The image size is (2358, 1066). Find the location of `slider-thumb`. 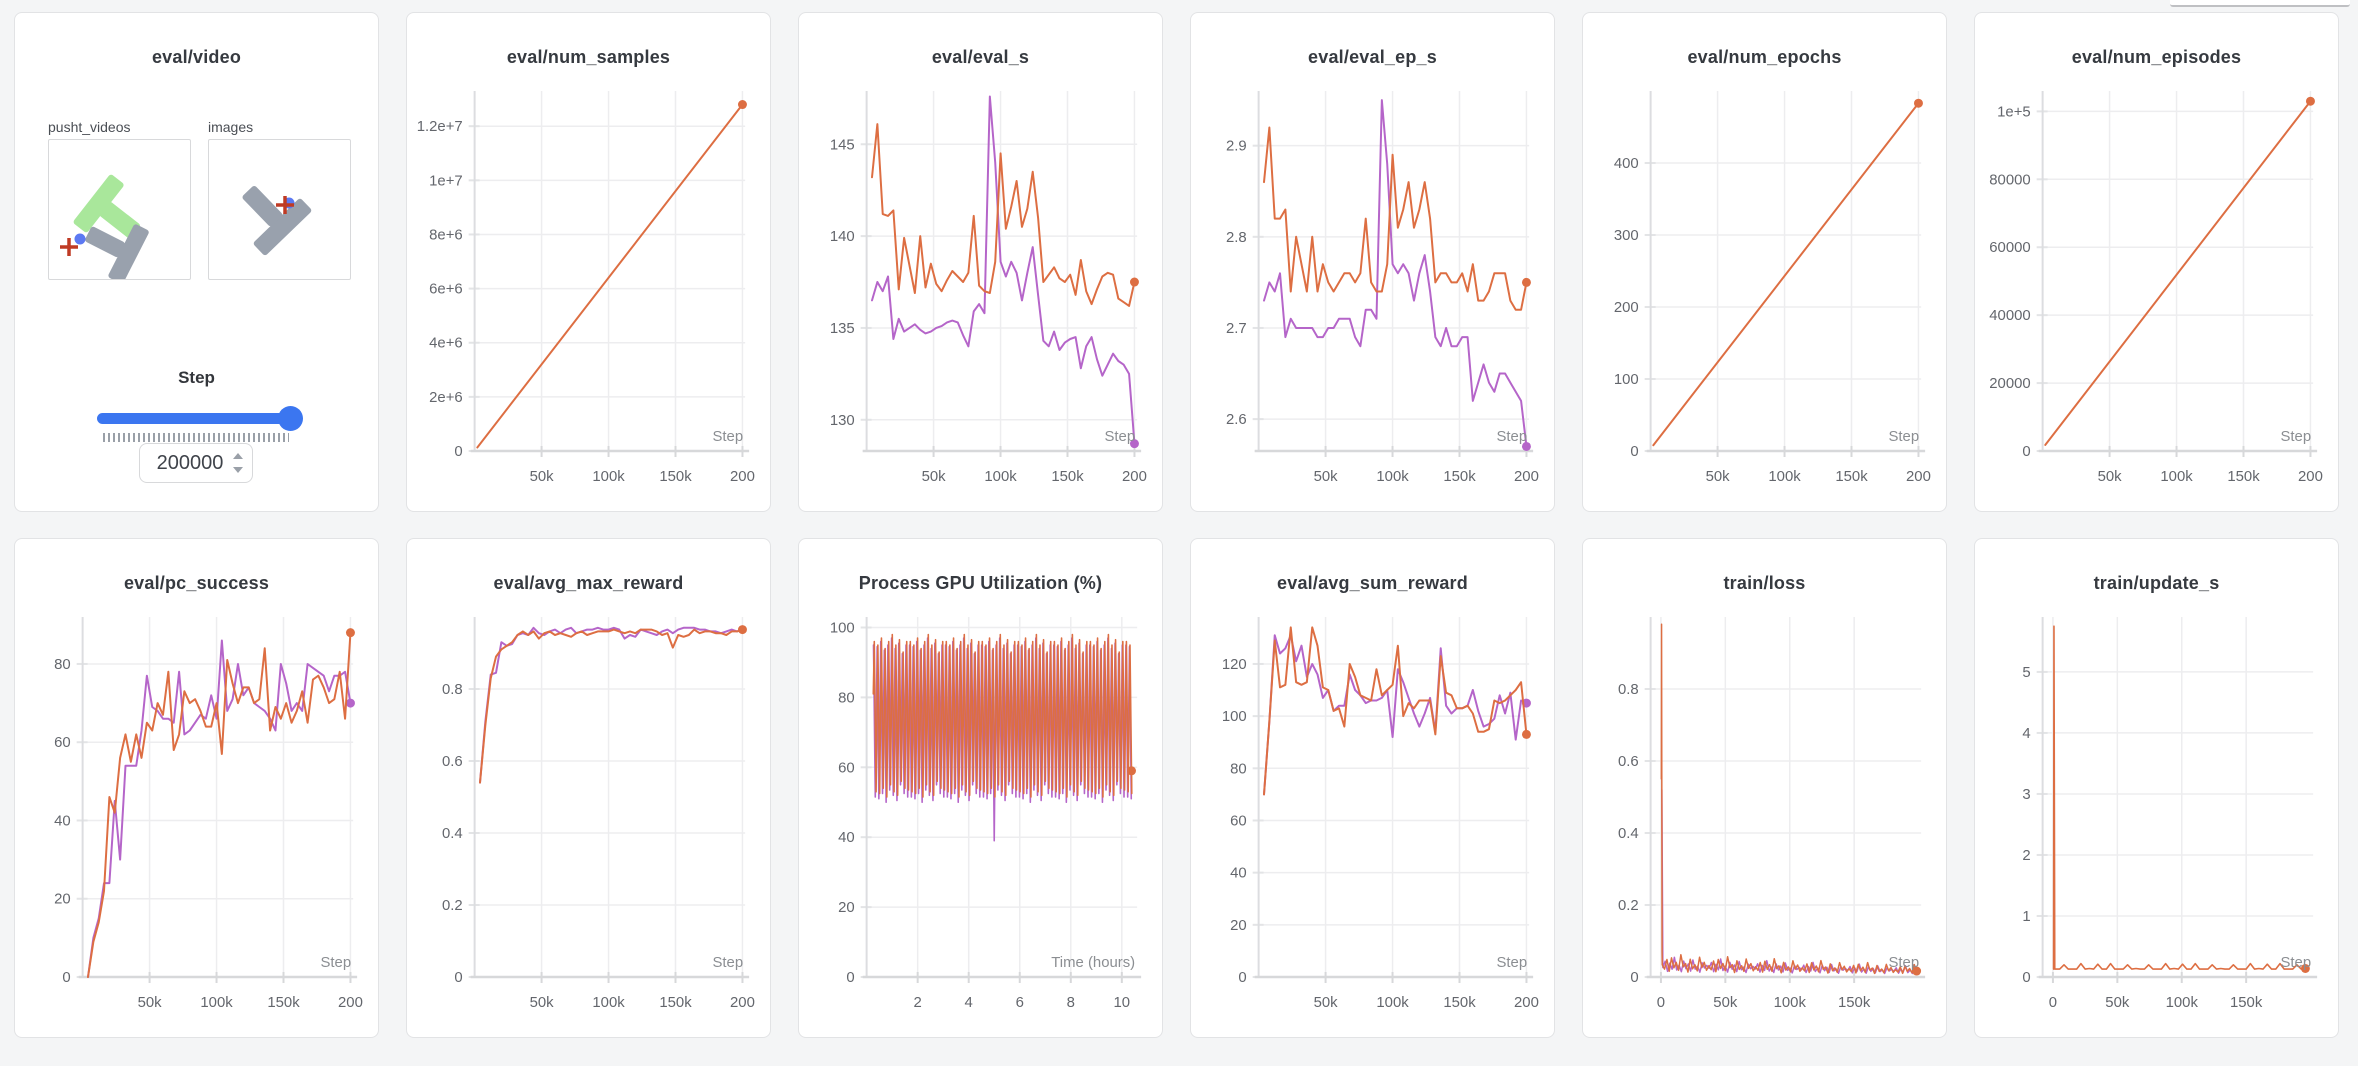

slider-thumb is located at coordinates (290, 418).